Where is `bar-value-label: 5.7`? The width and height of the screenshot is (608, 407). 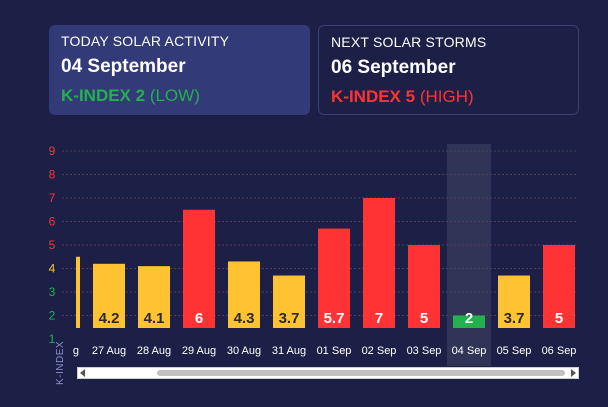 bar-value-label: 5.7 is located at coordinates (334, 318).